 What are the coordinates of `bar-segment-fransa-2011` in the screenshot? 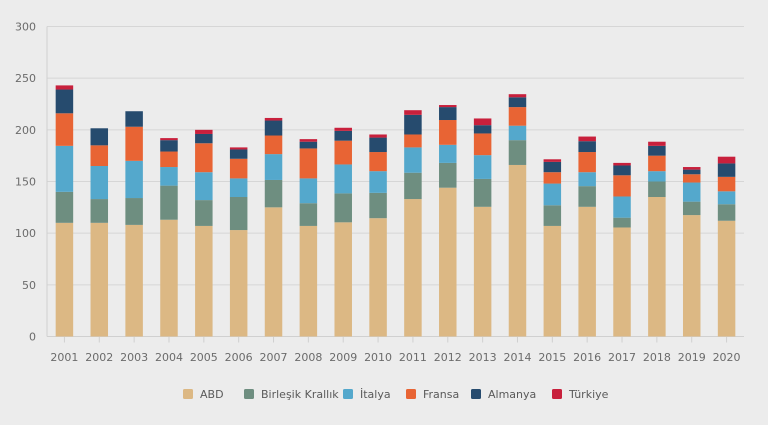 It's located at (413, 141).